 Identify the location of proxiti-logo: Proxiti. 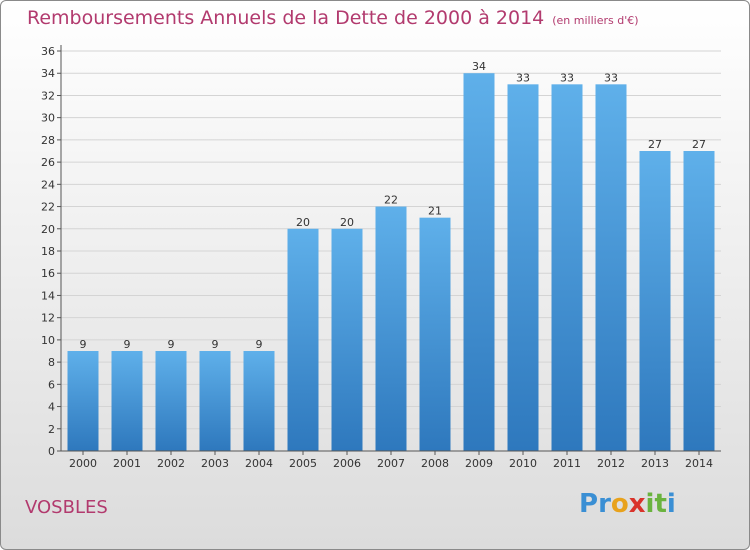
(627, 504).